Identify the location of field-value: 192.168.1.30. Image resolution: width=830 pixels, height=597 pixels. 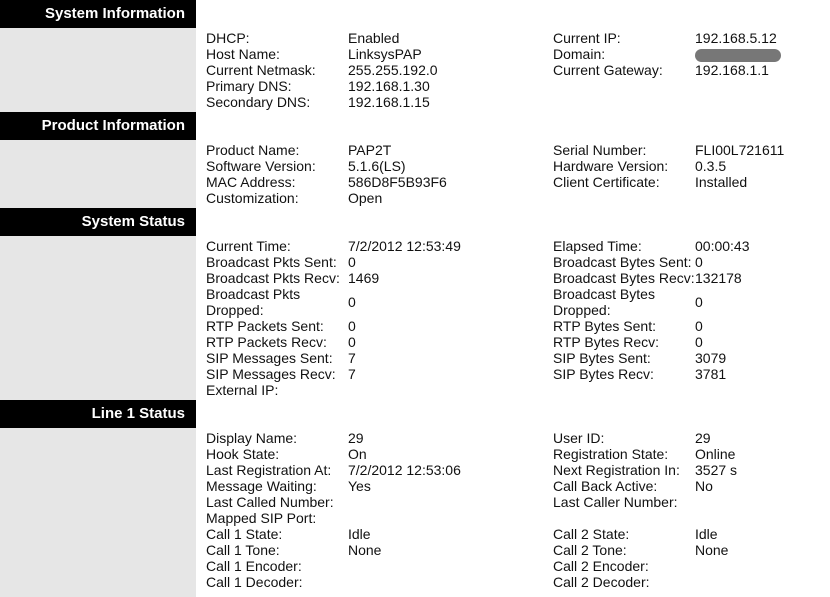
(389, 86).